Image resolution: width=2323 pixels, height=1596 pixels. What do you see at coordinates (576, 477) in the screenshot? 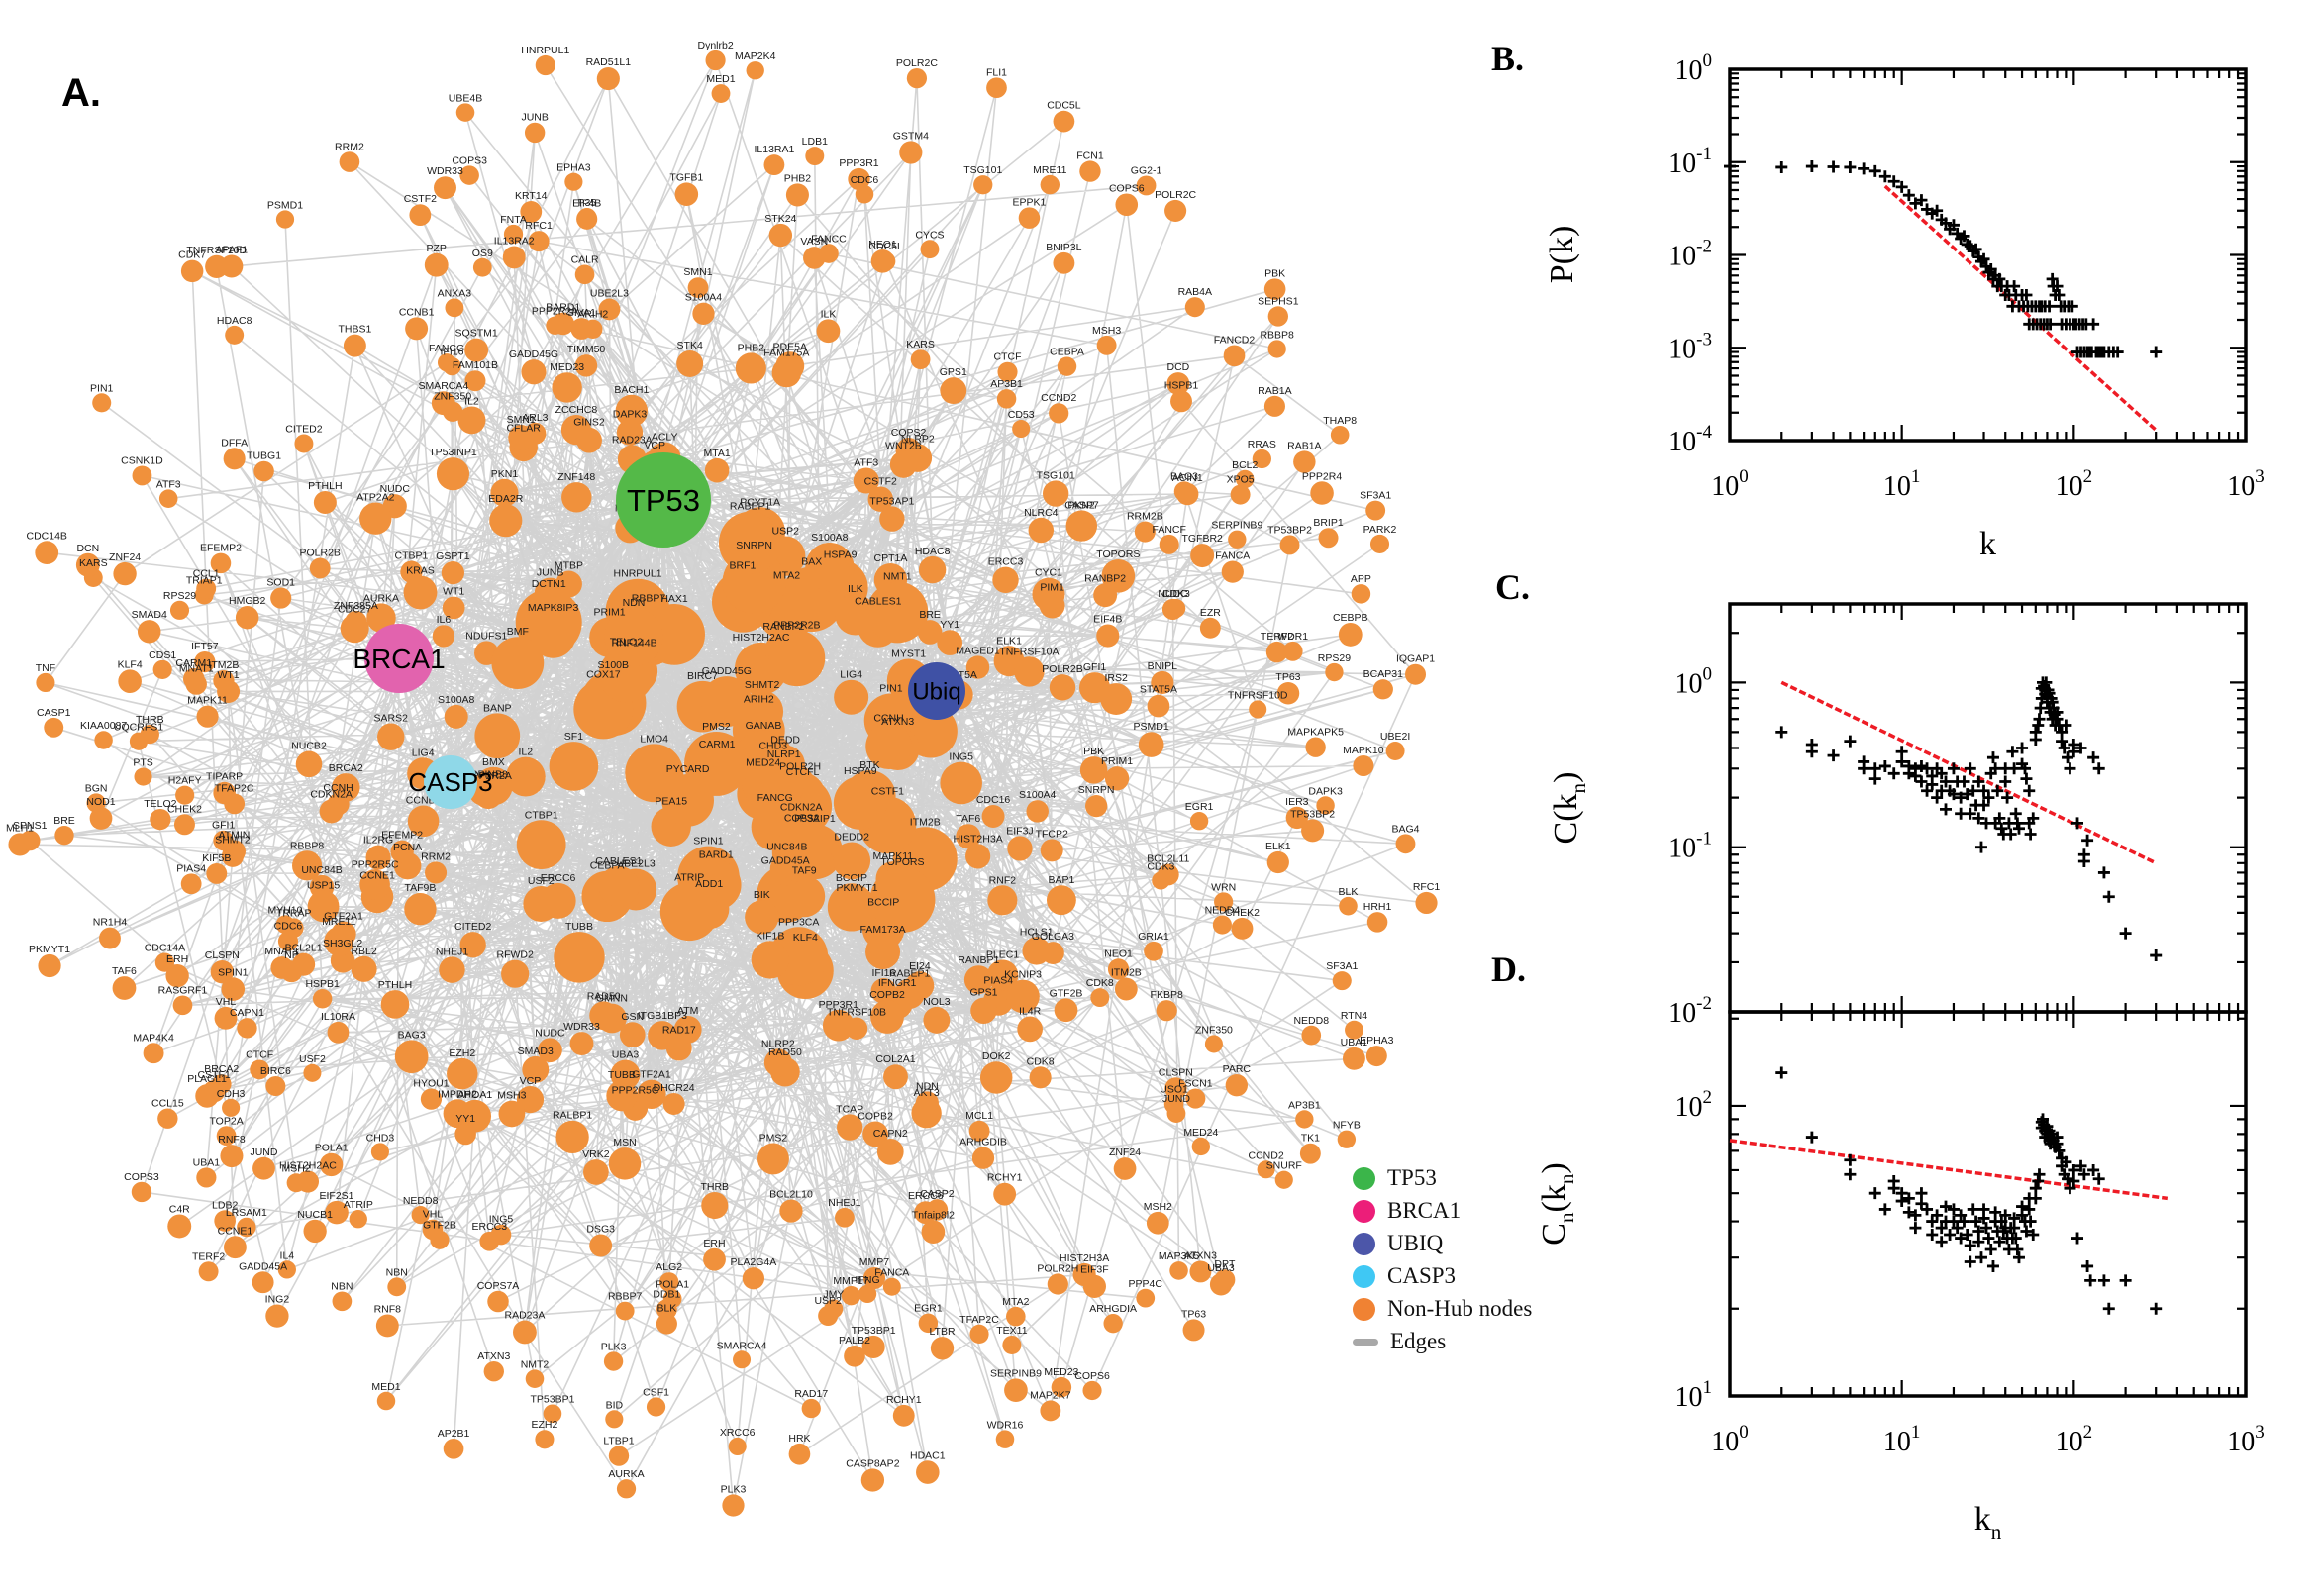
I see `node-label: ZNF148` at bounding box center [576, 477].